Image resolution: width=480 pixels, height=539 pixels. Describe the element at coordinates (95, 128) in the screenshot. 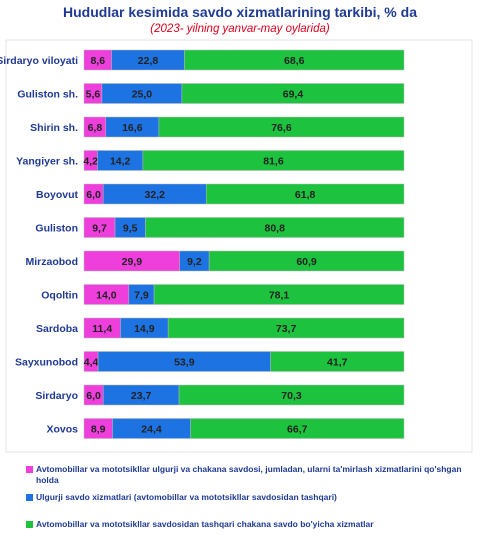

I see `data-label: 6,8` at that location.